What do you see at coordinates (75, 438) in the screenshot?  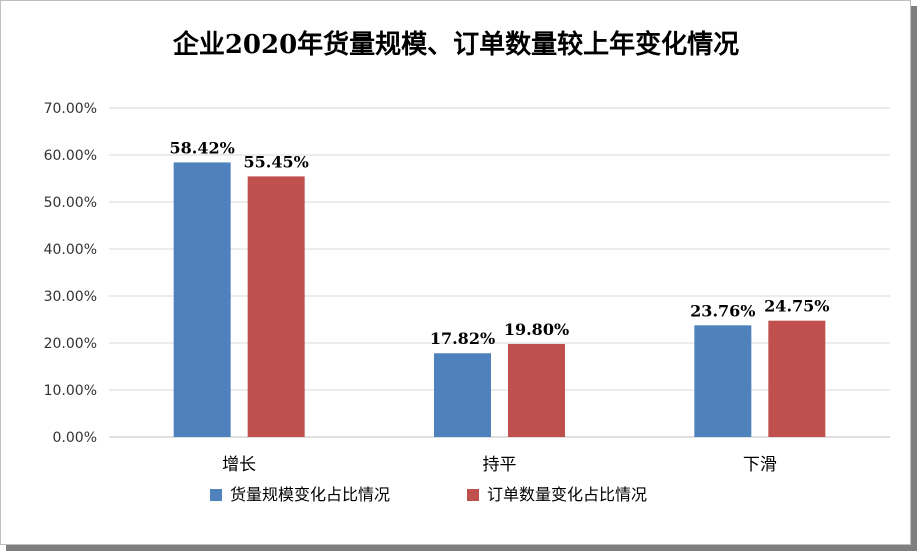 I see `y-tick-label: 0.00%` at bounding box center [75, 438].